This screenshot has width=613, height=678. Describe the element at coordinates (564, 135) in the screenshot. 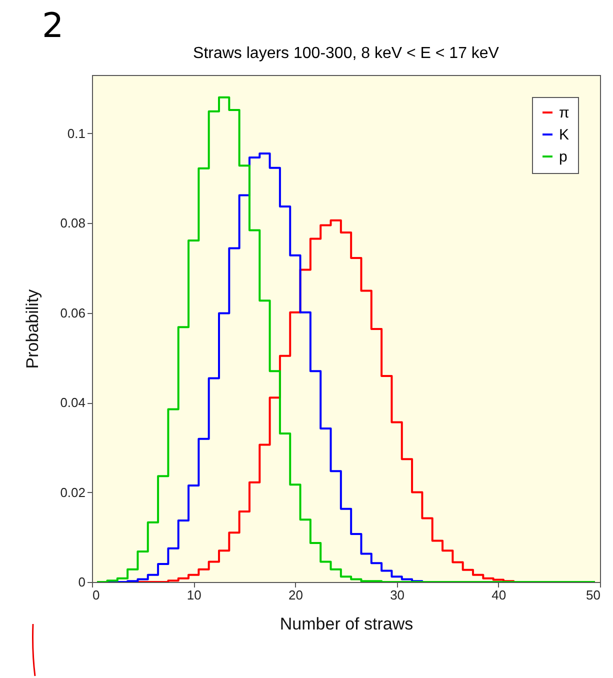

I see `legend-label: K` at that location.